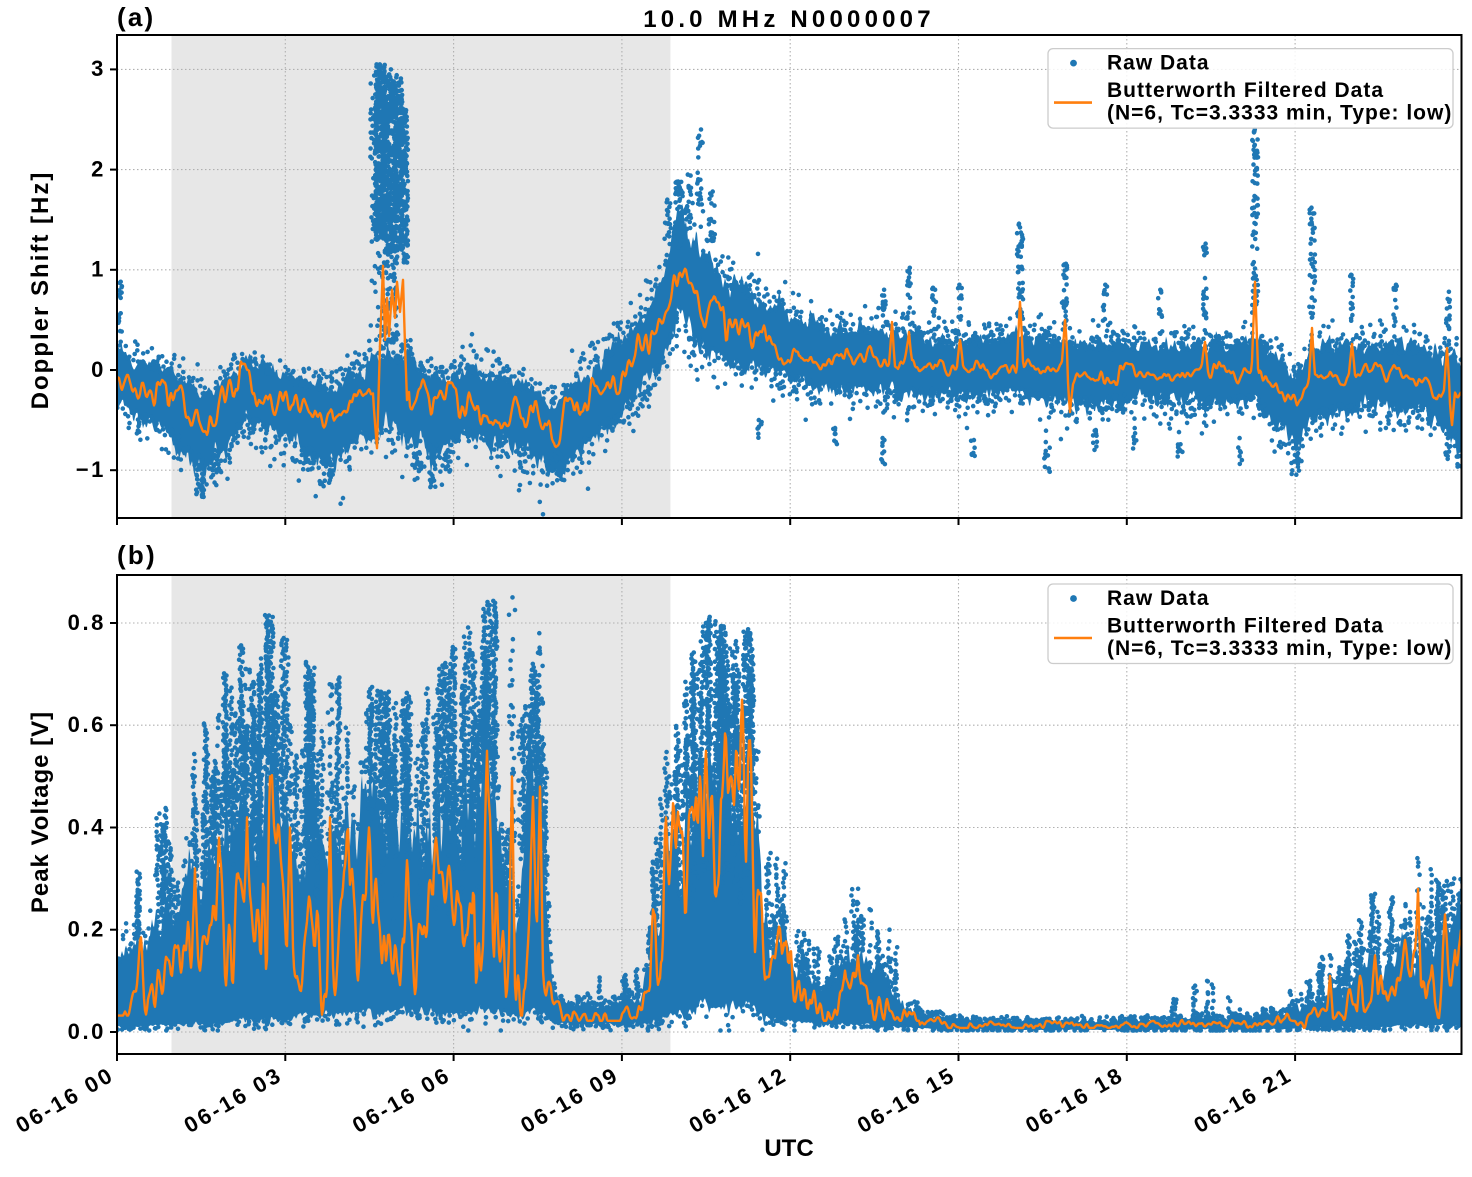 The height and width of the screenshot is (1177, 1472). Describe the element at coordinates (788, 1148) in the screenshot. I see `svg-text: UTC` at that location.